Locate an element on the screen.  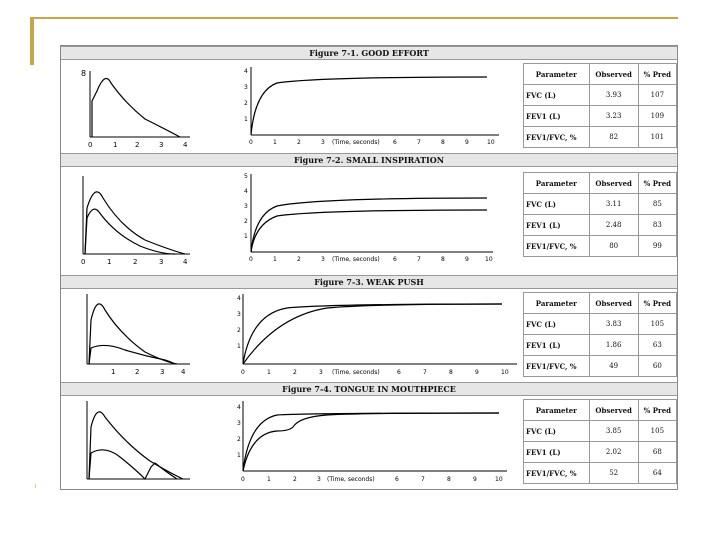
accent-horizontal-rule is located at coordinates (354, 18).